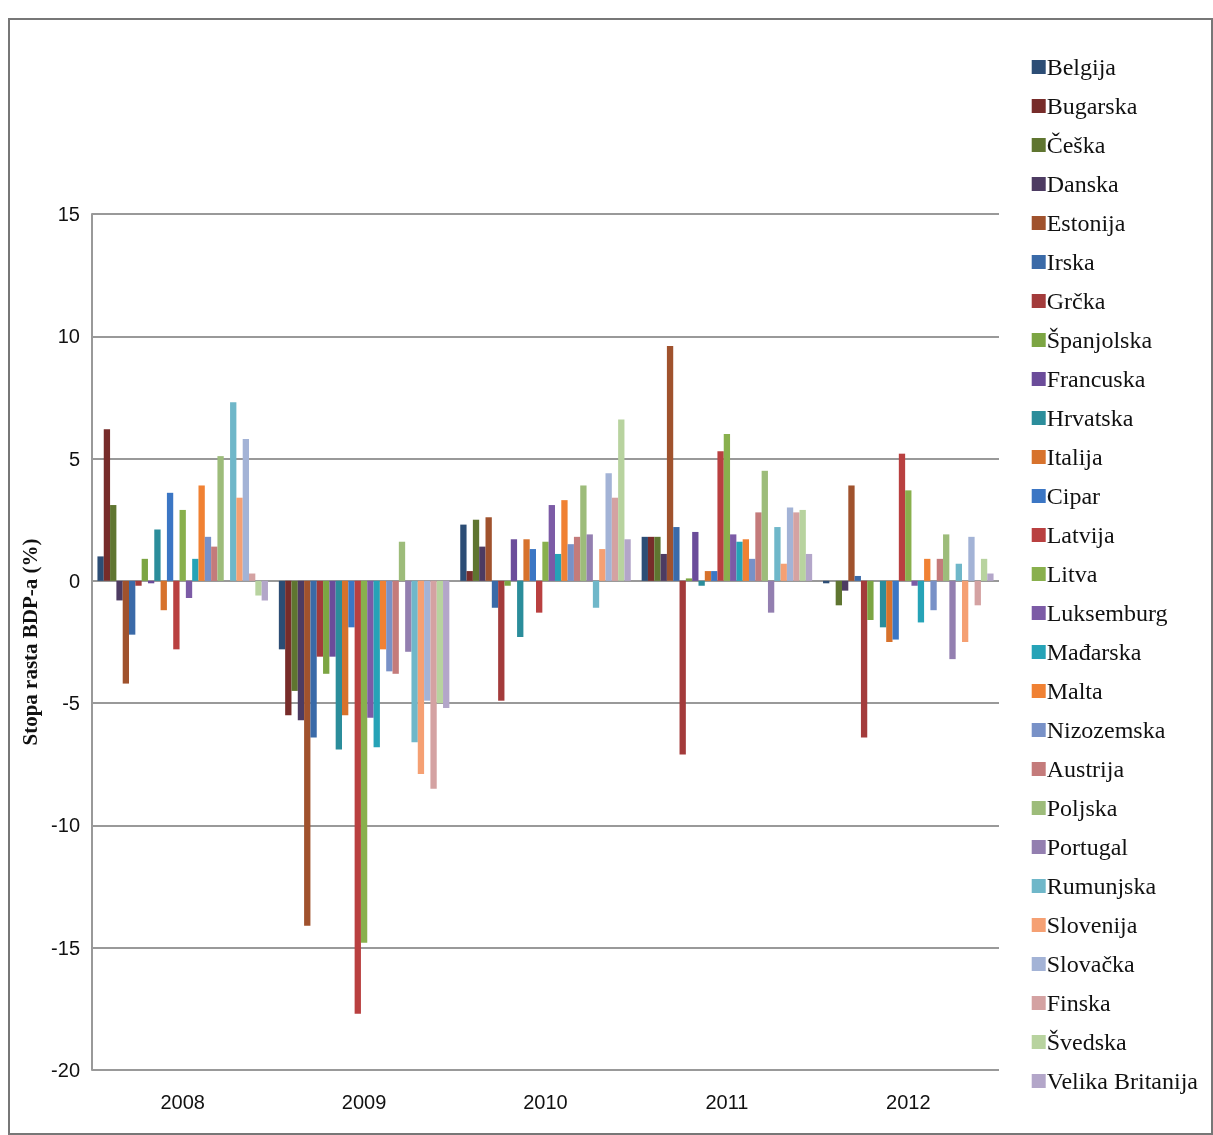 Image resolution: width=1213 pixels, height=1135 pixels. I want to click on legend-label: Bugarska, so click(1092, 106).